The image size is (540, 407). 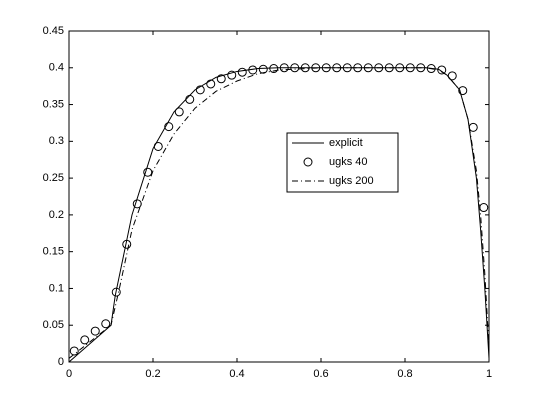 I want to click on x-tick-label: 0.4, so click(x=236, y=374).